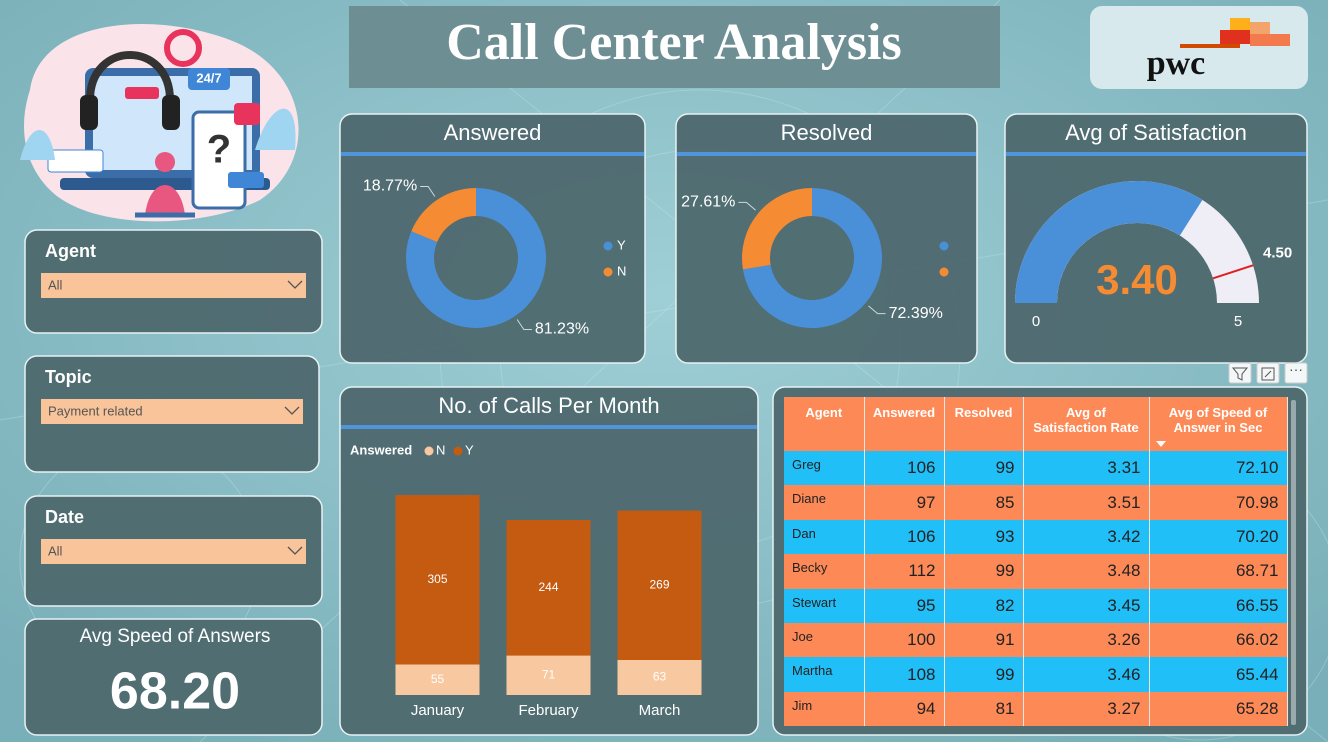 This screenshot has width=1328, height=742. Describe the element at coordinates (1218, 502) in the screenshot. I see `table-cell: 70.98` at that location.